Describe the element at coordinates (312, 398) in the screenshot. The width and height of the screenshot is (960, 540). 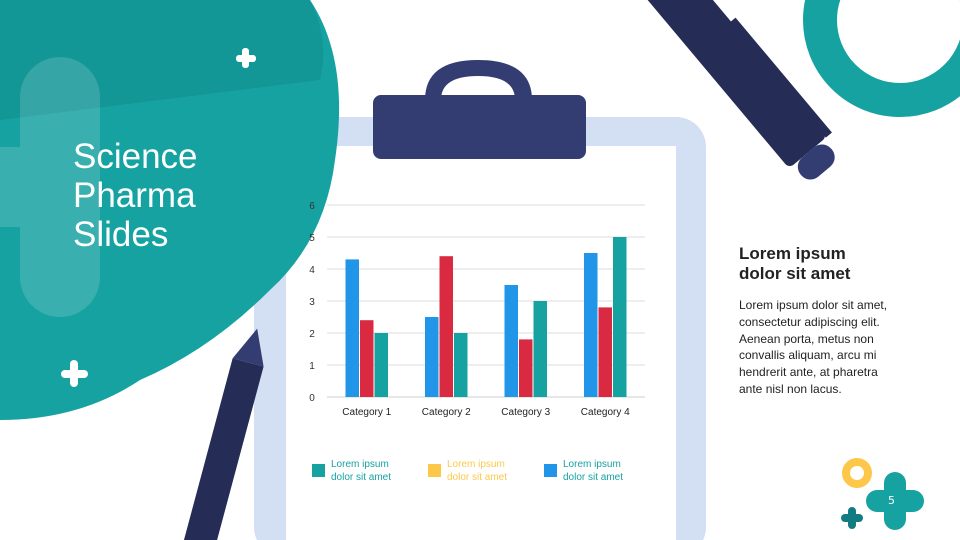
I see `y-tick-label: 0` at that location.